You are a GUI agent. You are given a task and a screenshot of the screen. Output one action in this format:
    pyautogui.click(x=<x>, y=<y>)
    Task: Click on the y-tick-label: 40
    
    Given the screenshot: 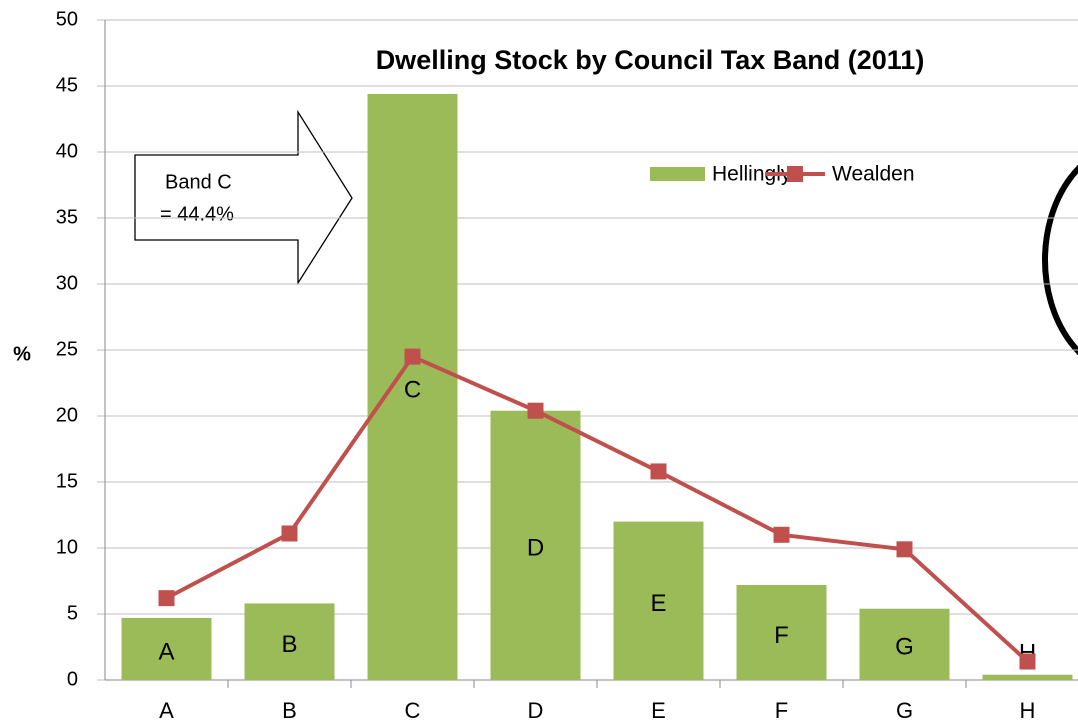 What is the action you would take?
    pyautogui.click(x=67, y=151)
    